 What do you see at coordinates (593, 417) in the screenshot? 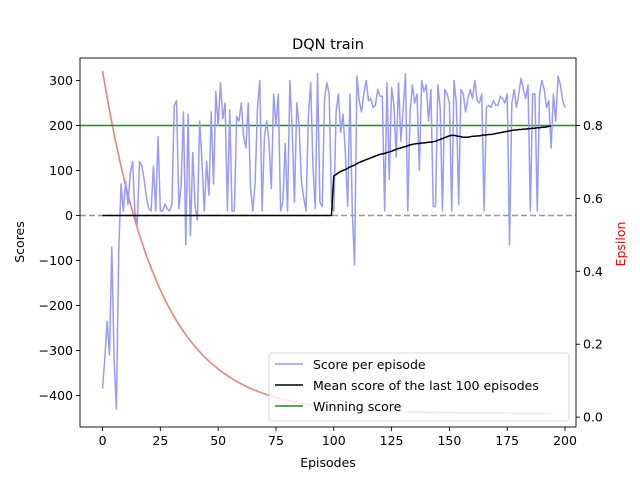
I see `y2-tick-label: 0.0` at bounding box center [593, 417].